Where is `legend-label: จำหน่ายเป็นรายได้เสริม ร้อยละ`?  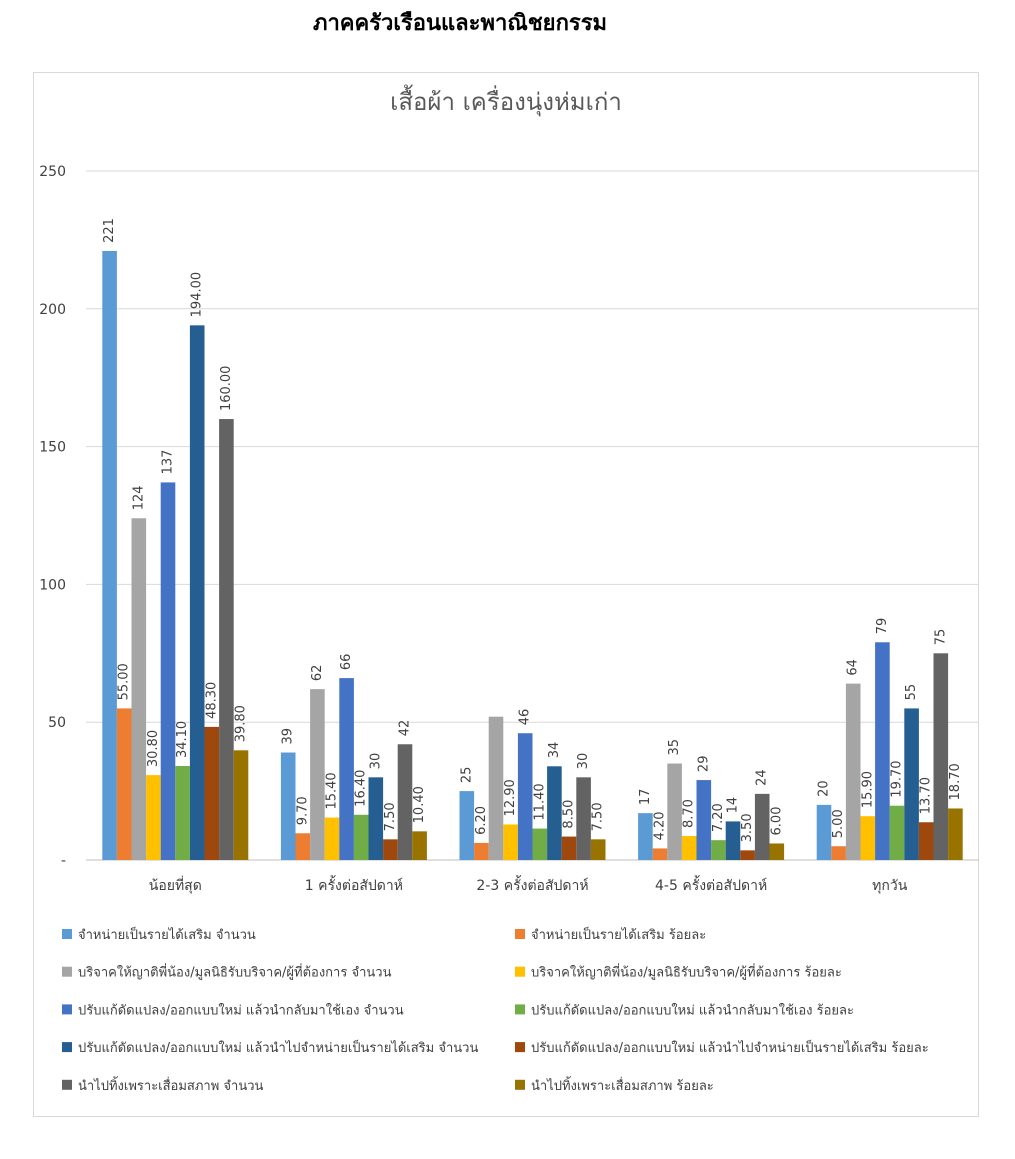
legend-label: จำหน่ายเป็นรายได้เสริม ร้อยละ is located at coordinates (618, 934).